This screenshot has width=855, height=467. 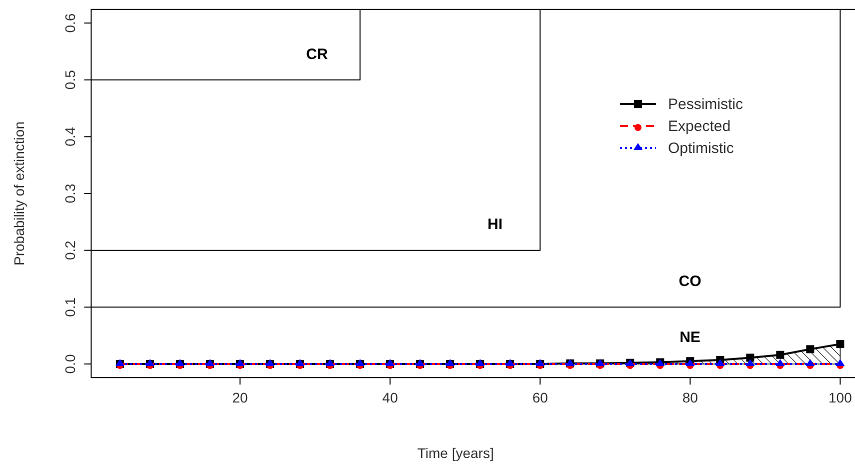 I want to click on y-tick-label: 0.2, so click(x=70, y=250).